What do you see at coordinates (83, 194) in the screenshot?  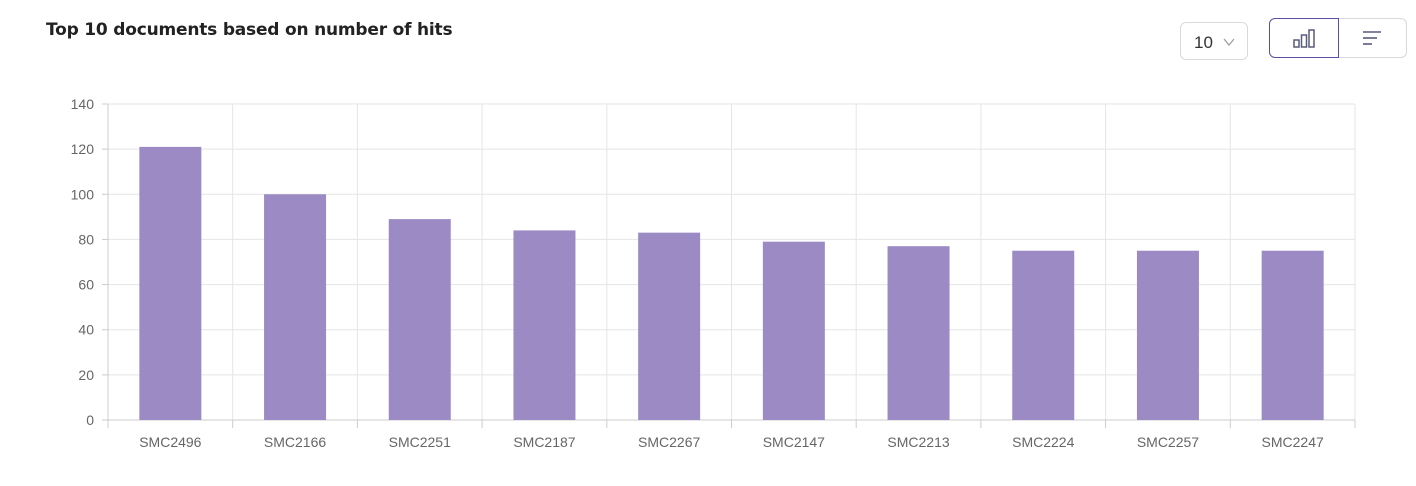 I see `y-tick-label: 100` at bounding box center [83, 194].